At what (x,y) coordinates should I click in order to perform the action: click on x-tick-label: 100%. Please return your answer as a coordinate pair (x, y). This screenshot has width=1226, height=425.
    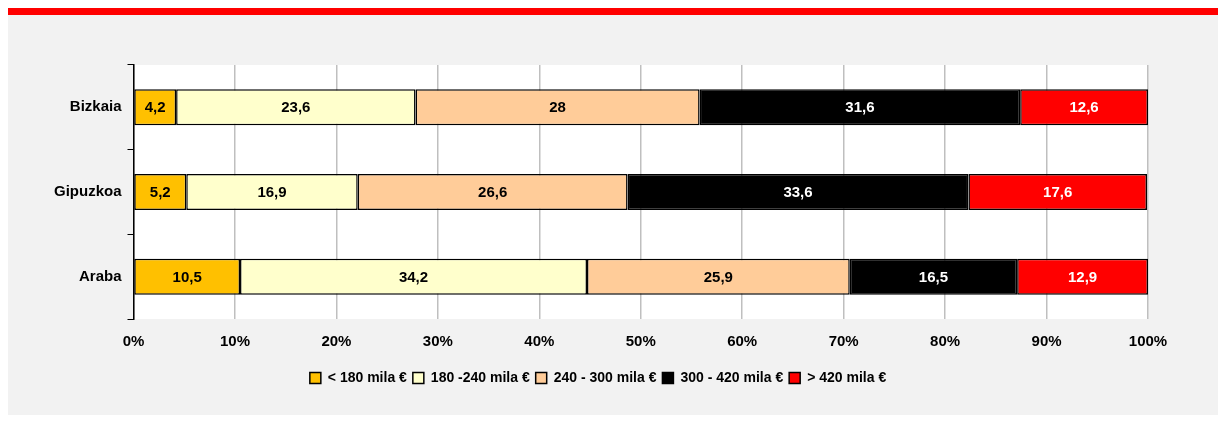
    Looking at the image, I should click on (1148, 341).